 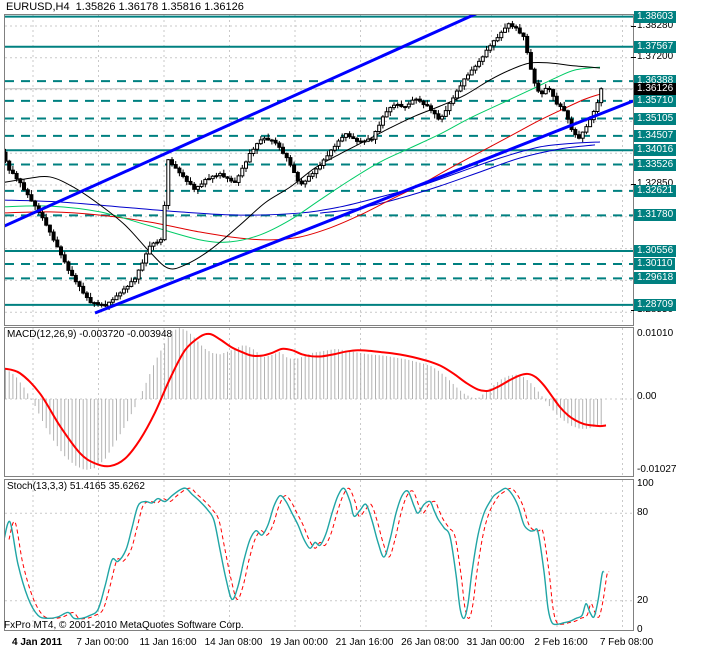 What do you see at coordinates (655, 164) in the screenshot?
I see `price-level-badge: 1.33526` at bounding box center [655, 164].